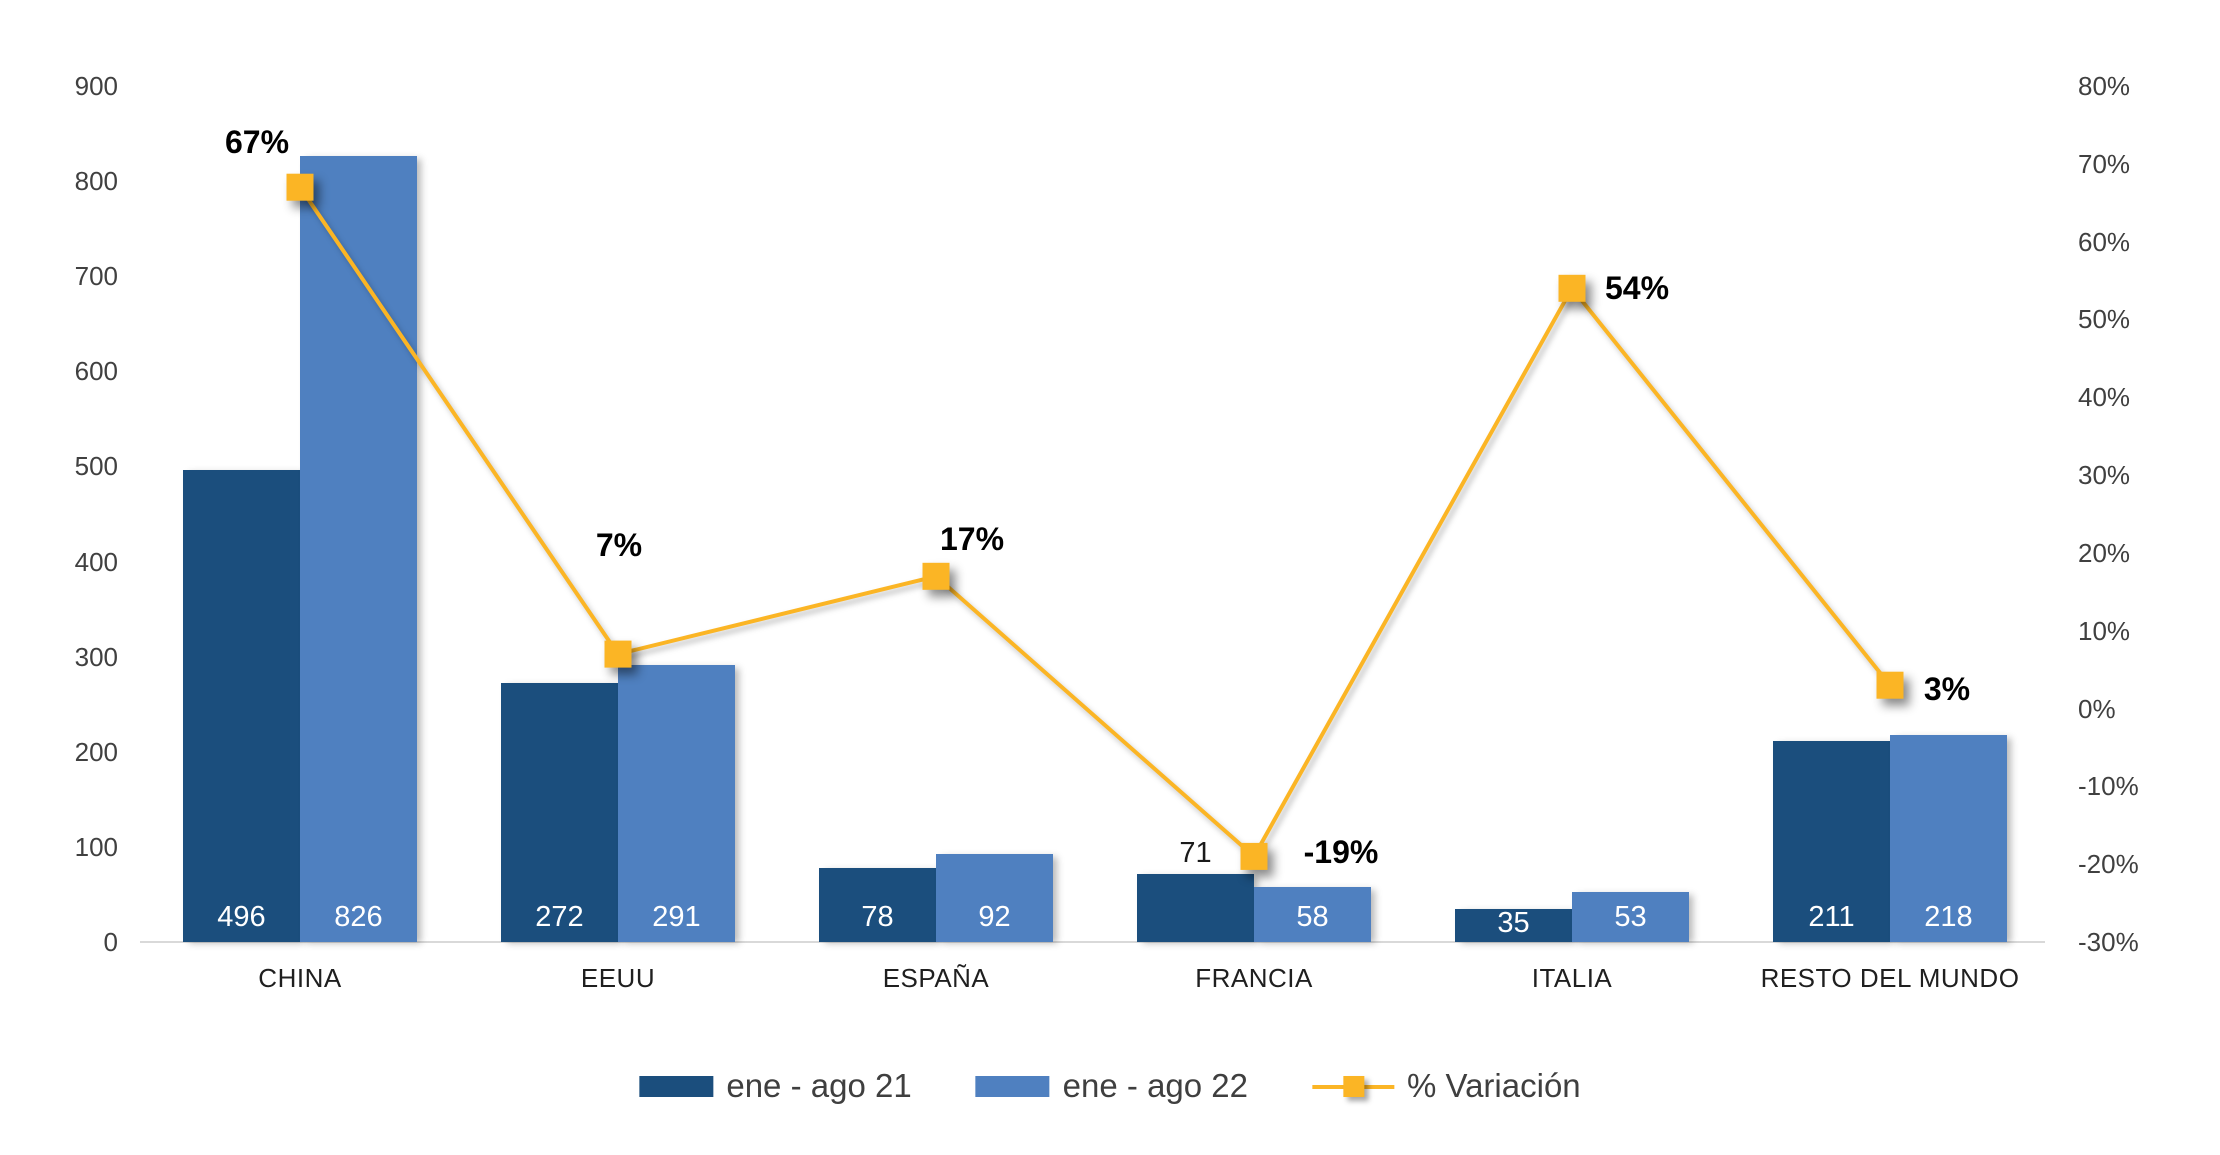 This screenshot has width=2220, height=1155. Describe the element at coordinates (559, 812) in the screenshot. I see `bar-ene-ago-21-eeuu` at that location.